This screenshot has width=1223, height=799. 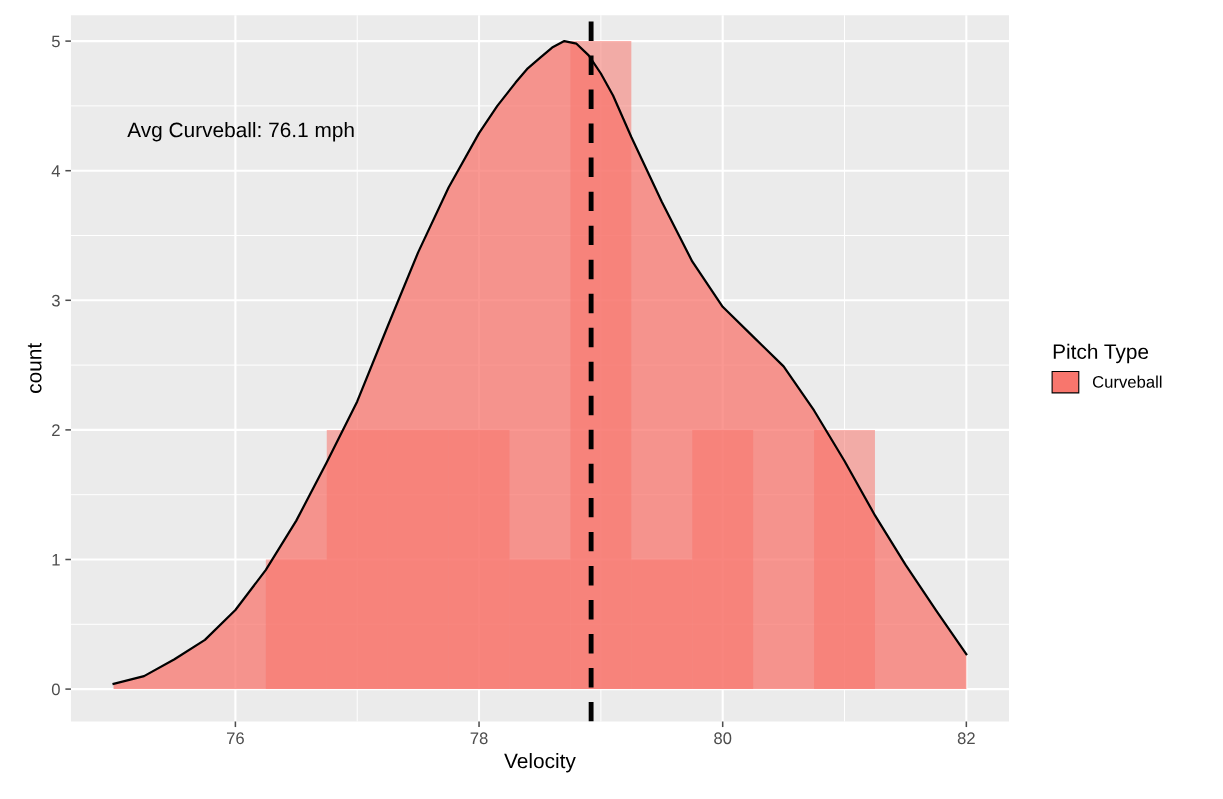 What do you see at coordinates (479, 738) in the screenshot?
I see `x-tick-label: 78` at bounding box center [479, 738].